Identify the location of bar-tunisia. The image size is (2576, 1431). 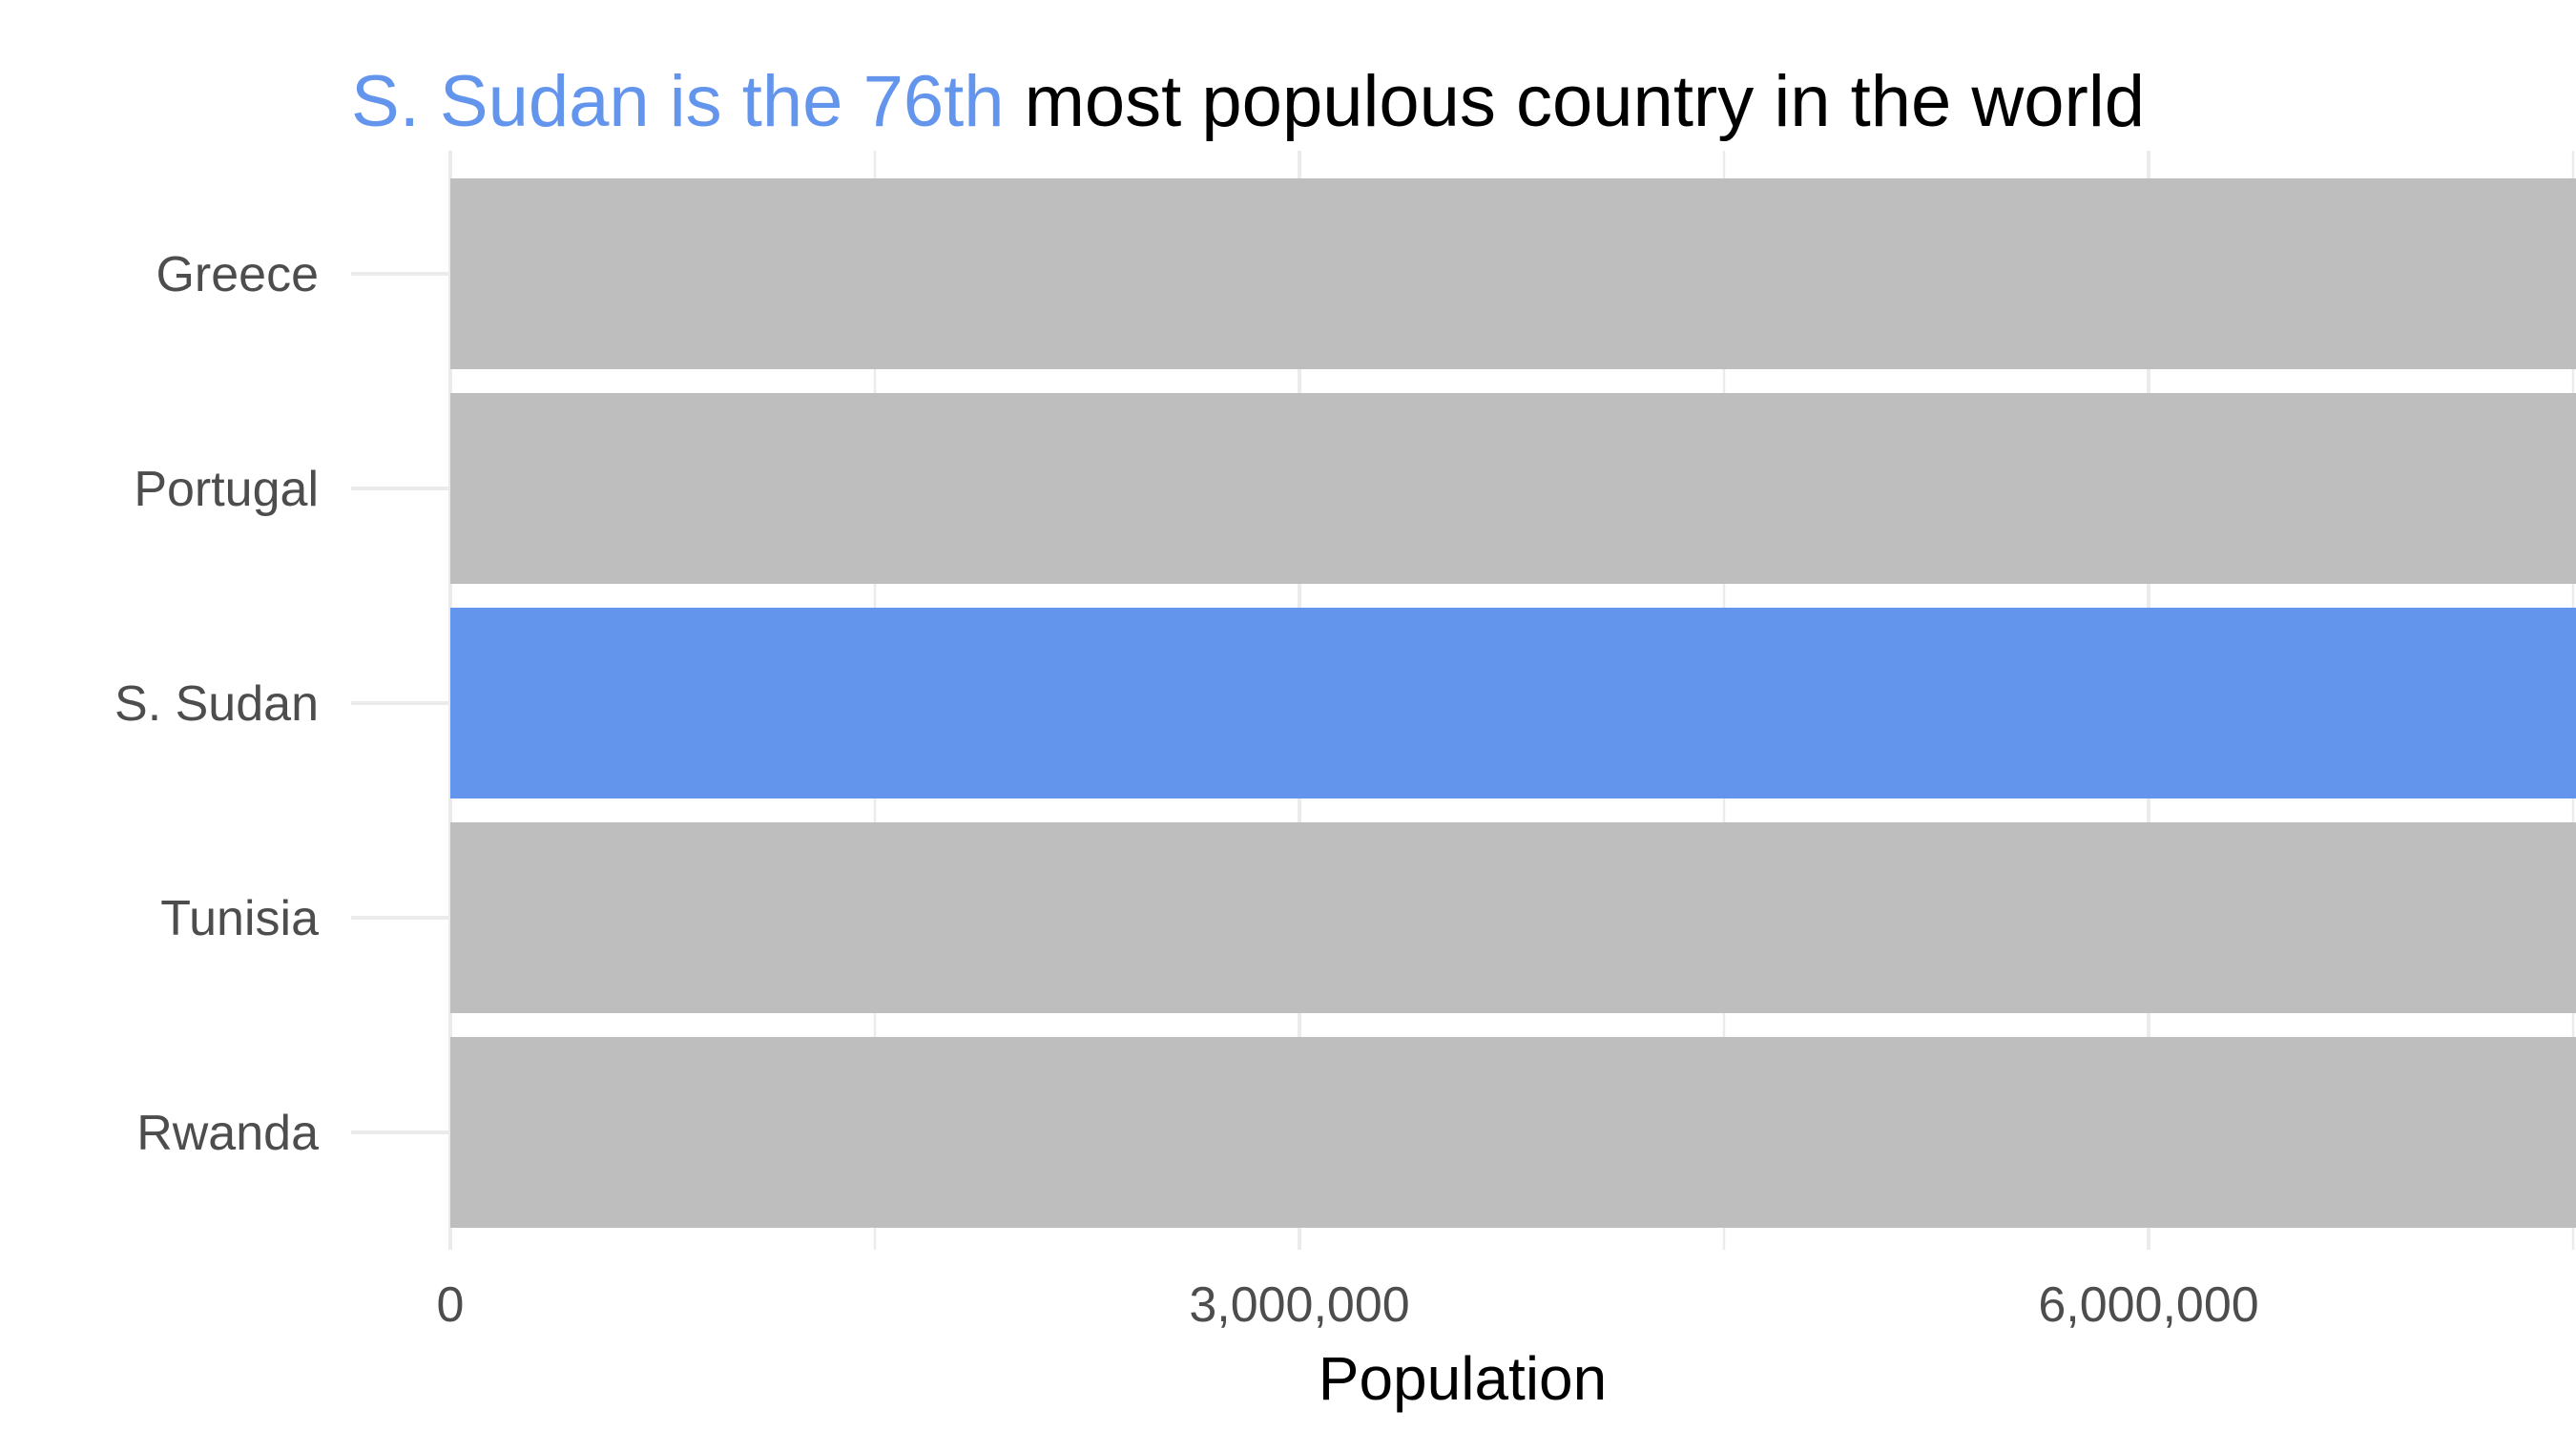
(1513, 917).